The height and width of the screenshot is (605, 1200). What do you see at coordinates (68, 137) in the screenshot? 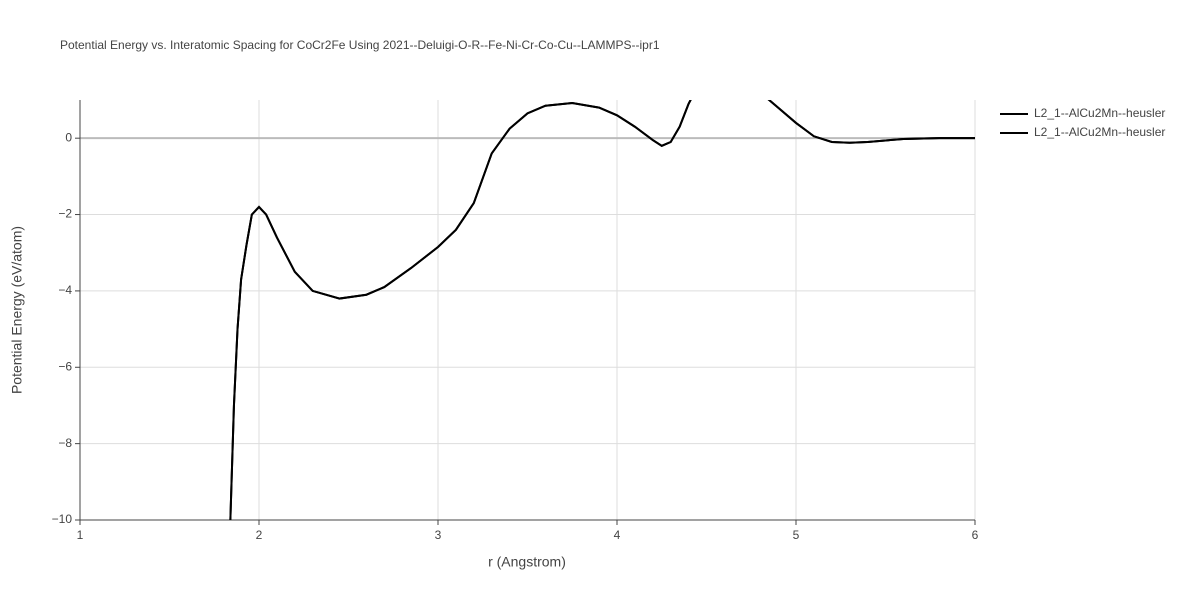
I see `y-tick-label: 0` at bounding box center [68, 137].